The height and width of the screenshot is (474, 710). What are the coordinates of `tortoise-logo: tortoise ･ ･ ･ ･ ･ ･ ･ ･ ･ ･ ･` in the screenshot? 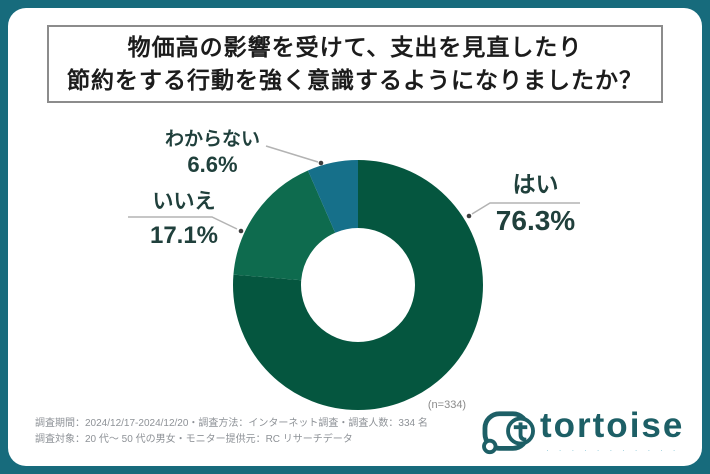 It's located at (582, 432).